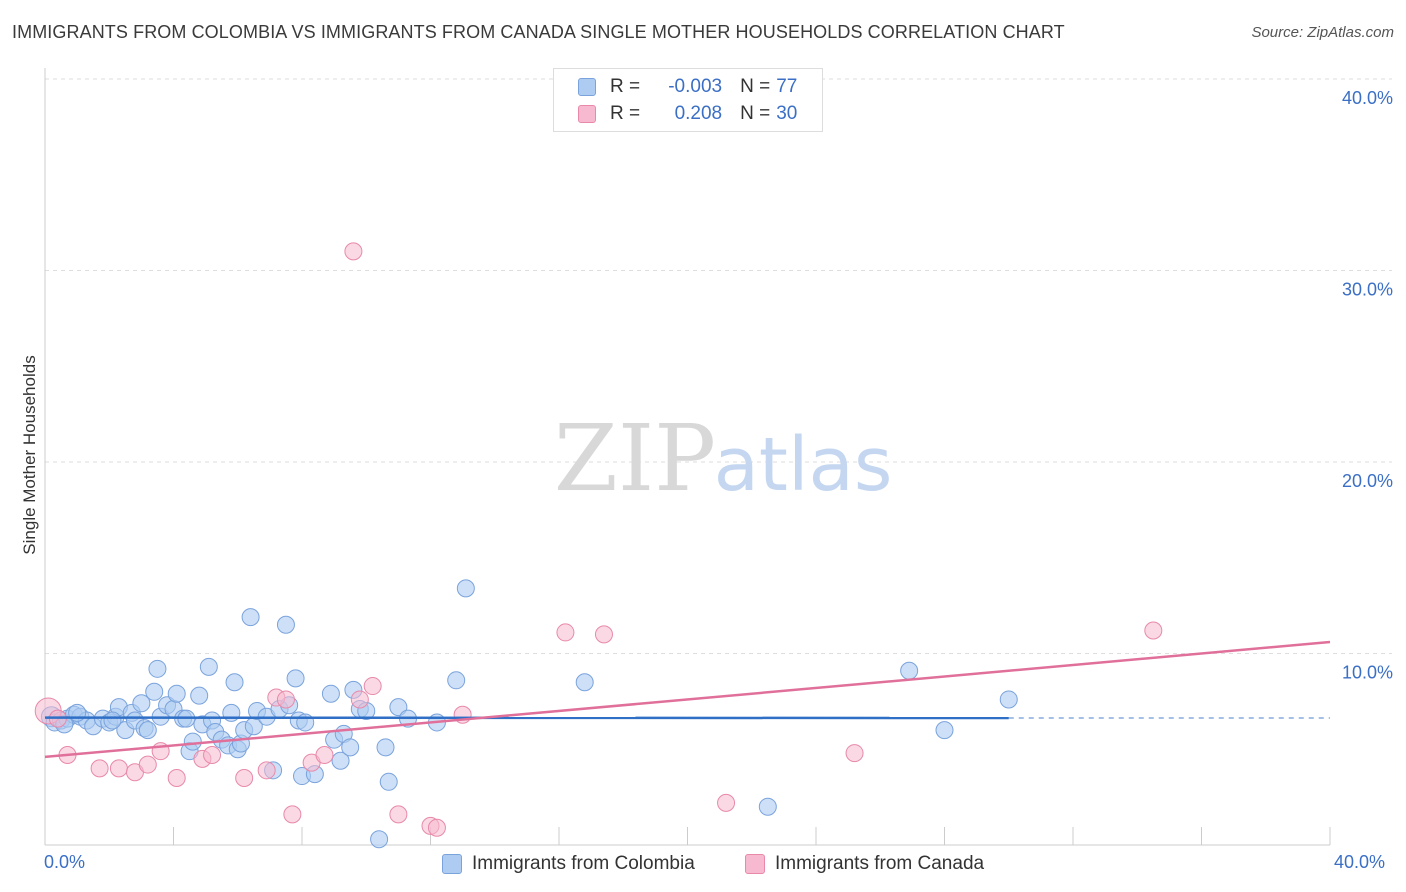  I want to click on x-tick-label-min: 0.0%, so click(65, 862).